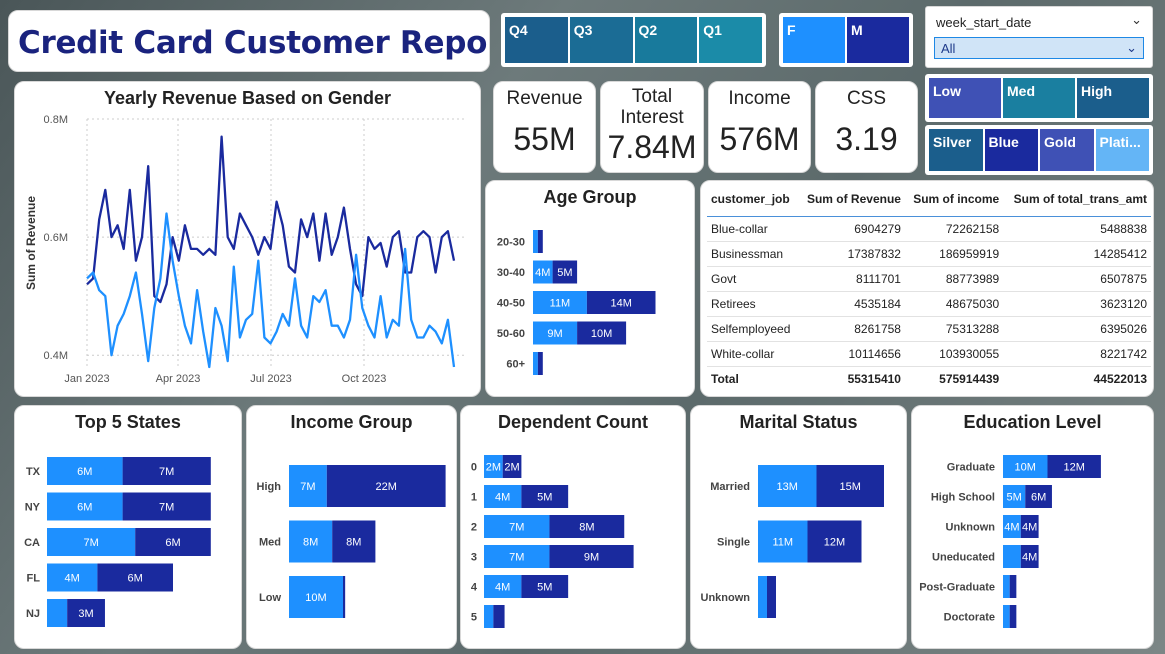  Describe the element at coordinates (552, 541) in the screenshot. I see `dependent-count-chart: 0 2M 2M 1 4M 5M 2 7M 8M 3 7M 9M 4 4M 5M 5` at that location.